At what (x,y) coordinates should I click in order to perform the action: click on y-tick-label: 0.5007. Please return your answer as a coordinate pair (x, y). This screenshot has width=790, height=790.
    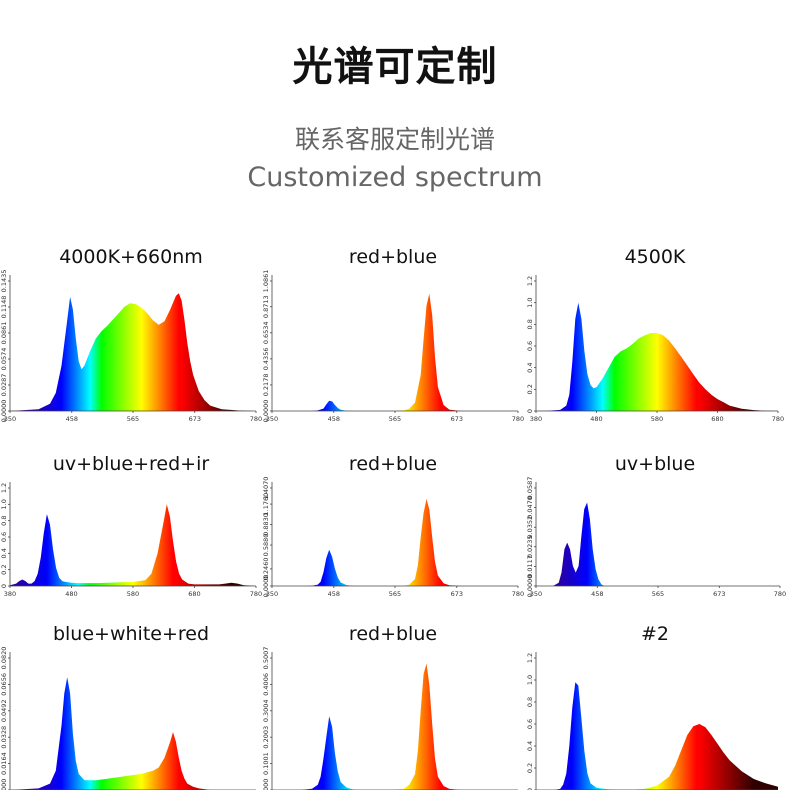
    Looking at the image, I should click on (266, 658).